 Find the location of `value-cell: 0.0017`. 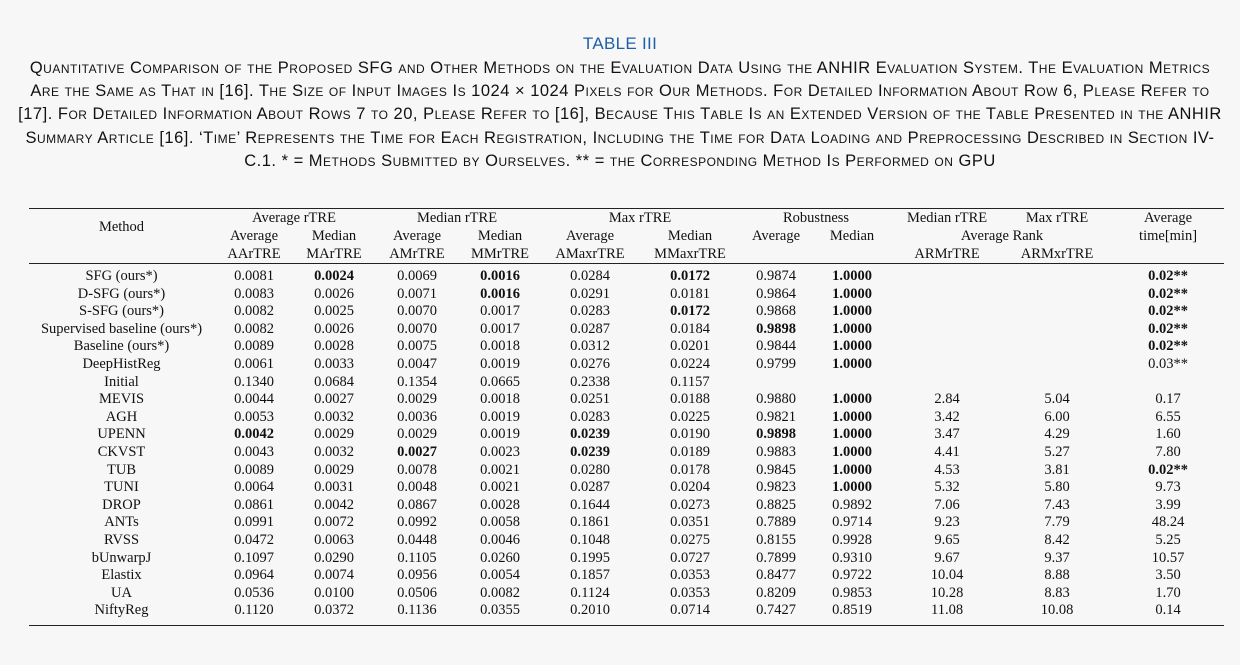

value-cell: 0.0017 is located at coordinates (500, 311).